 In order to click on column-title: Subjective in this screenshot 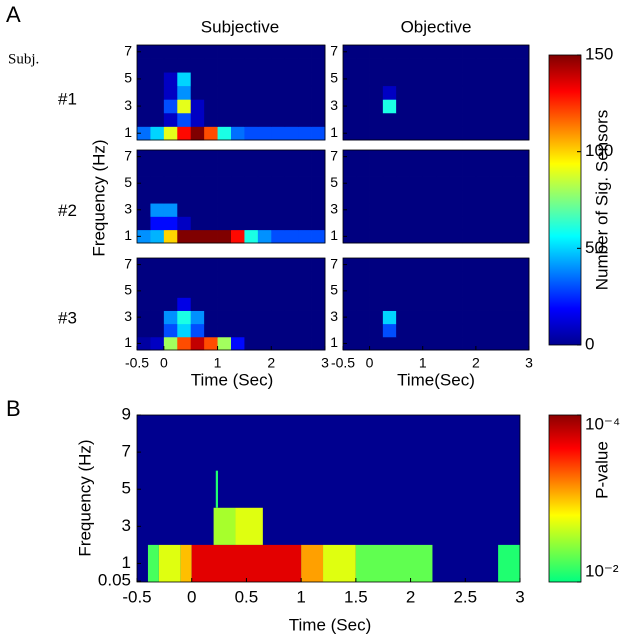, I will do `click(240, 26)`.